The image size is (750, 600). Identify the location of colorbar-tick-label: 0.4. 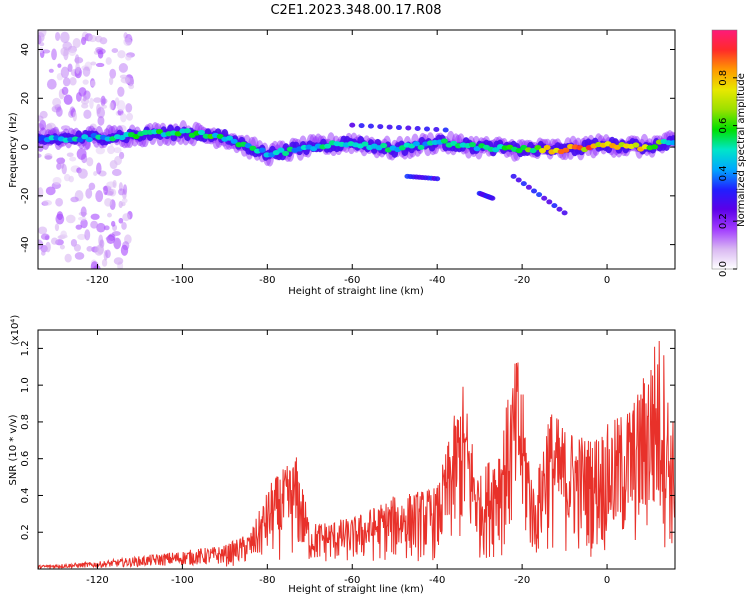
(723, 173).